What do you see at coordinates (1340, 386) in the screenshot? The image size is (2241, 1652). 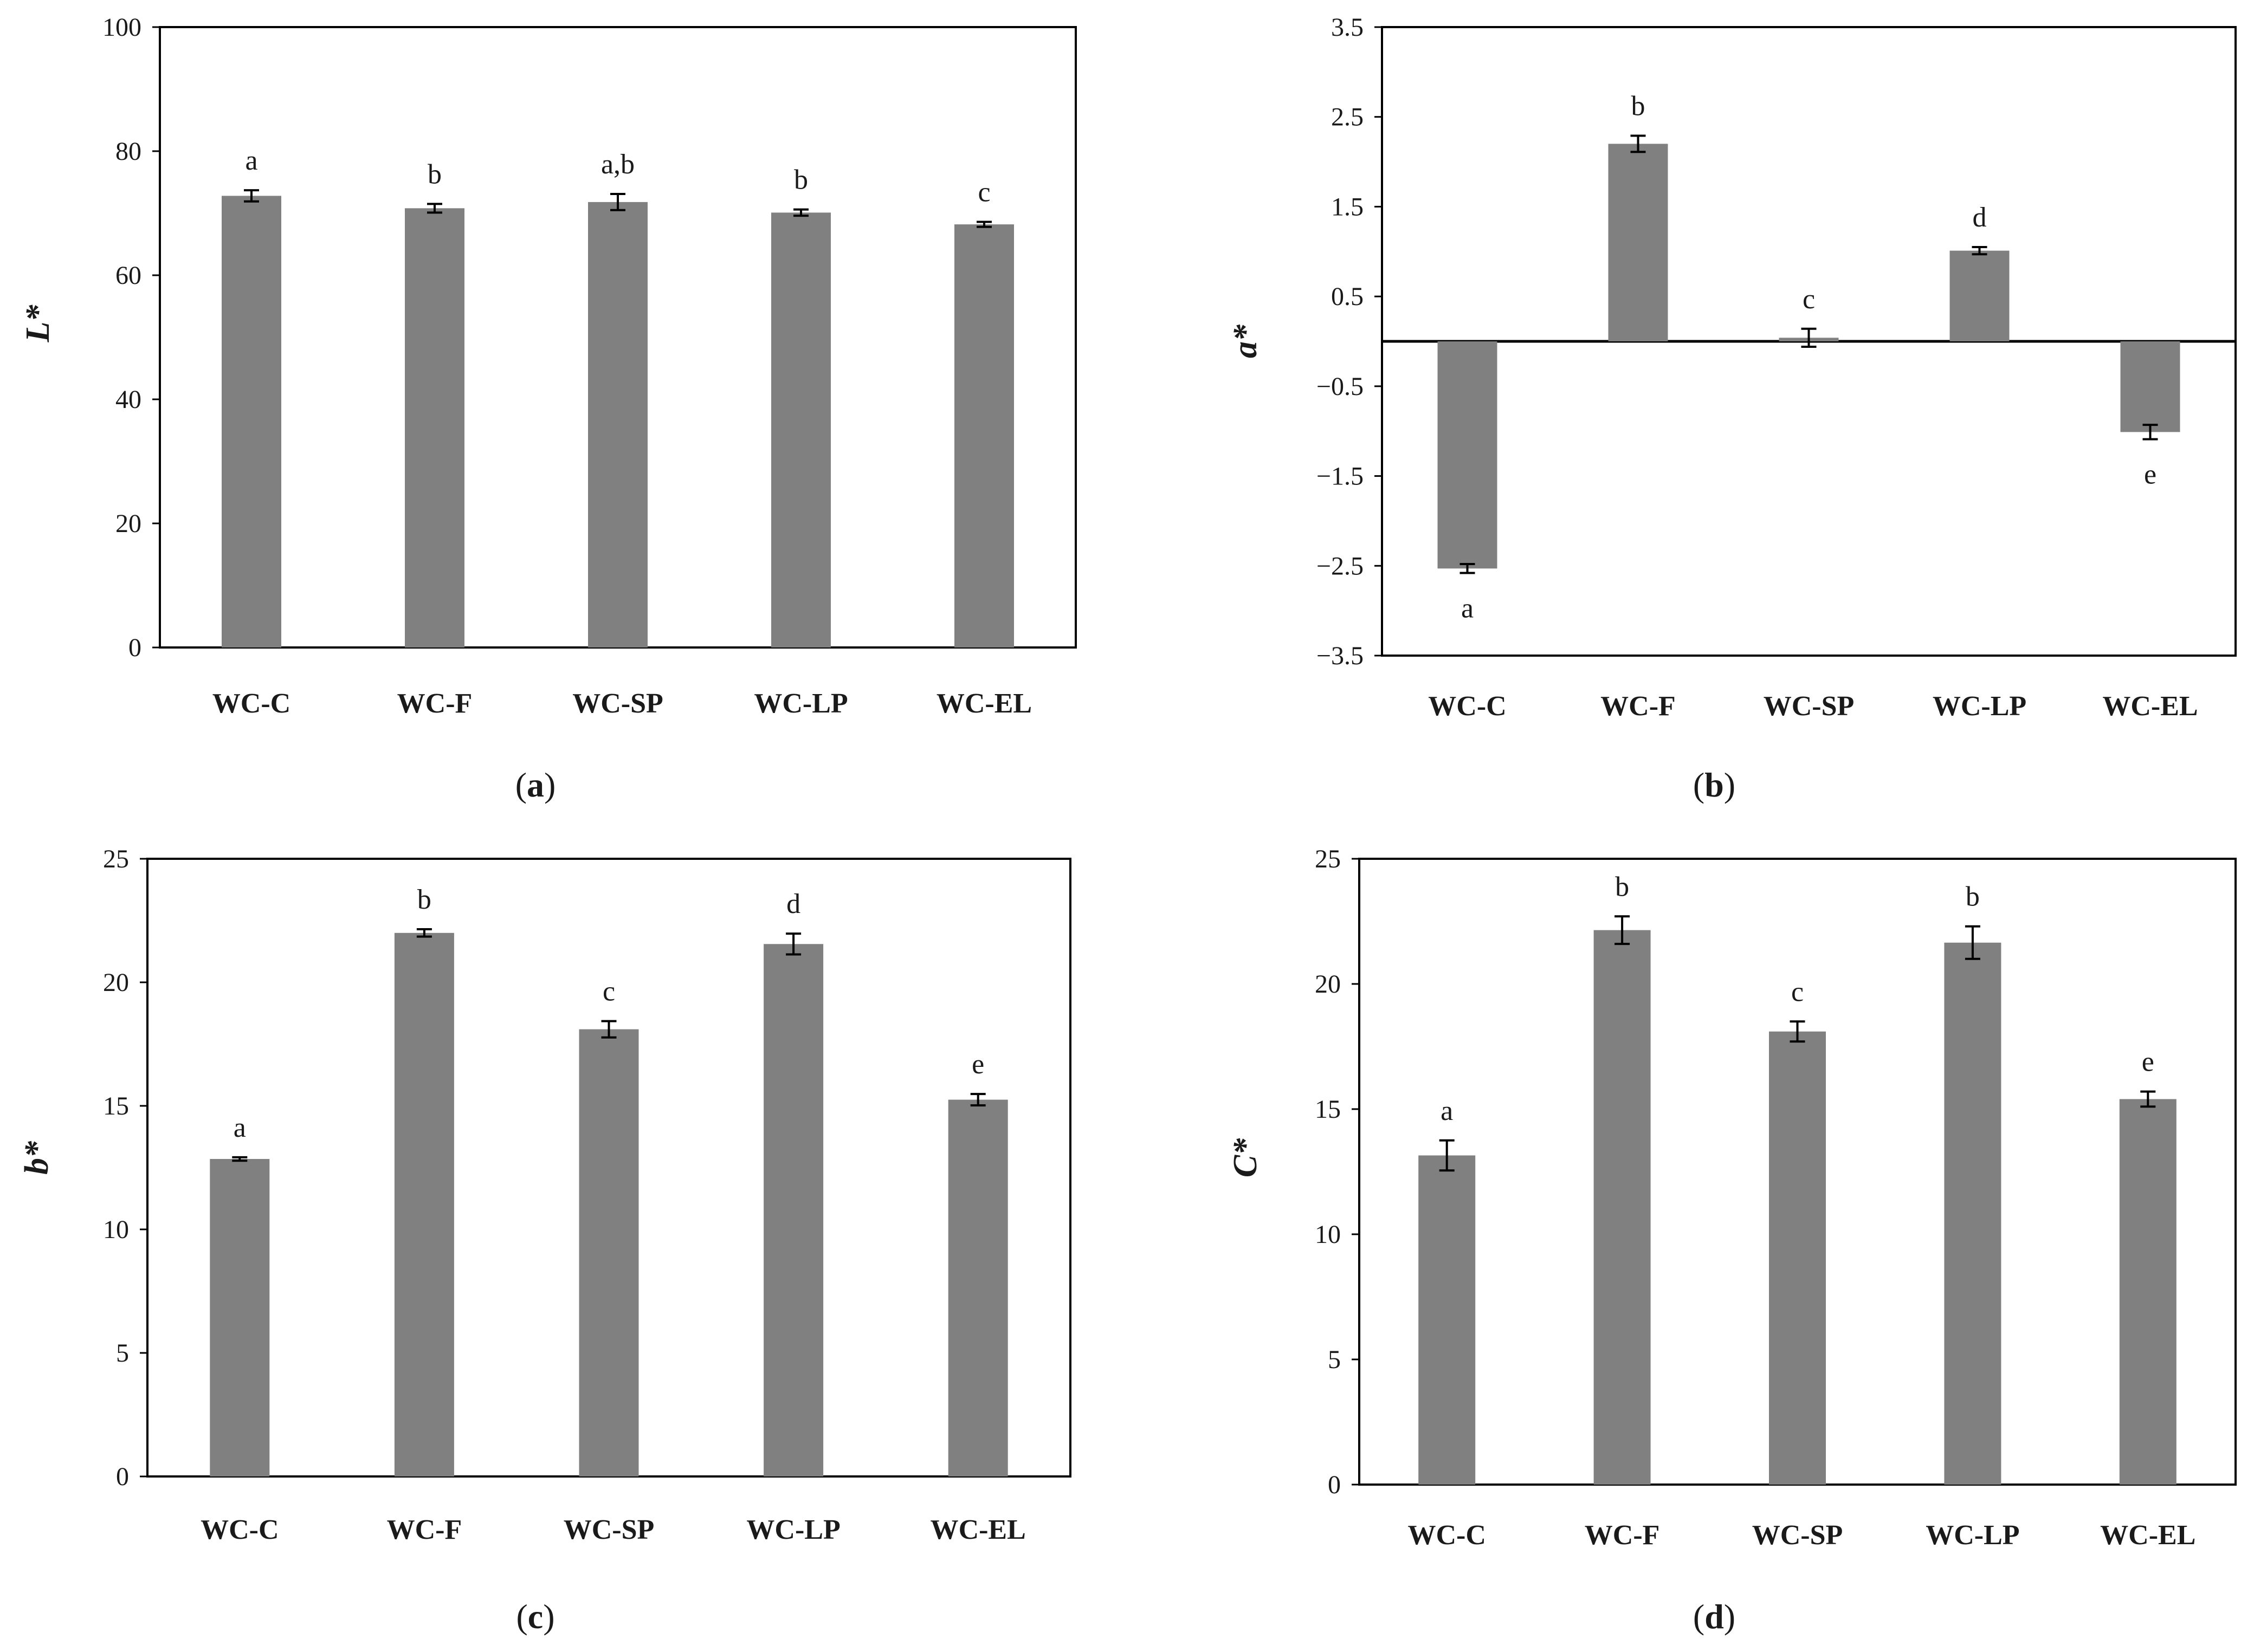 I see `y-tick-label: −0.5` at bounding box center [1340, 386].